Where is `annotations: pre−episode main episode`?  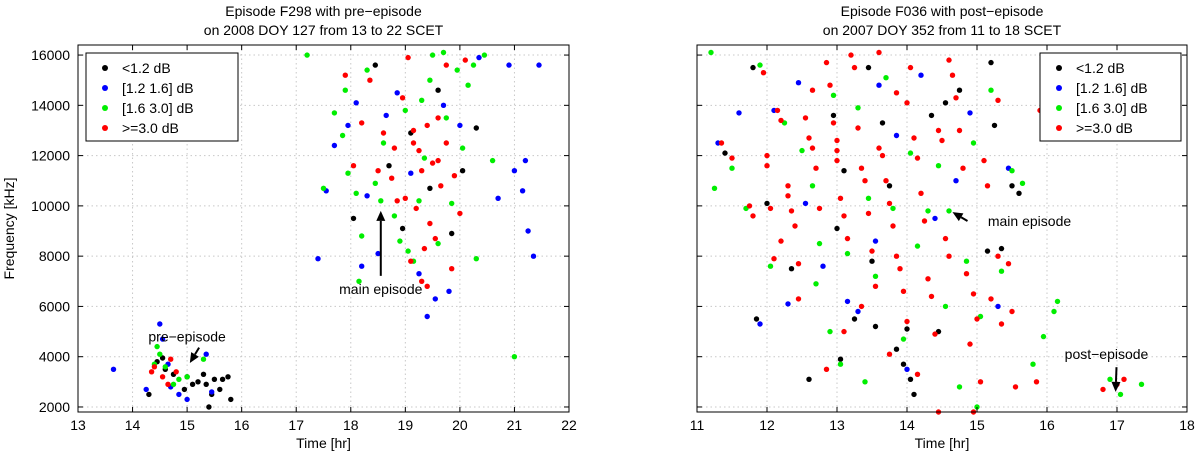 annotations: pre−episode main episode is located at coordinates (285, 286).